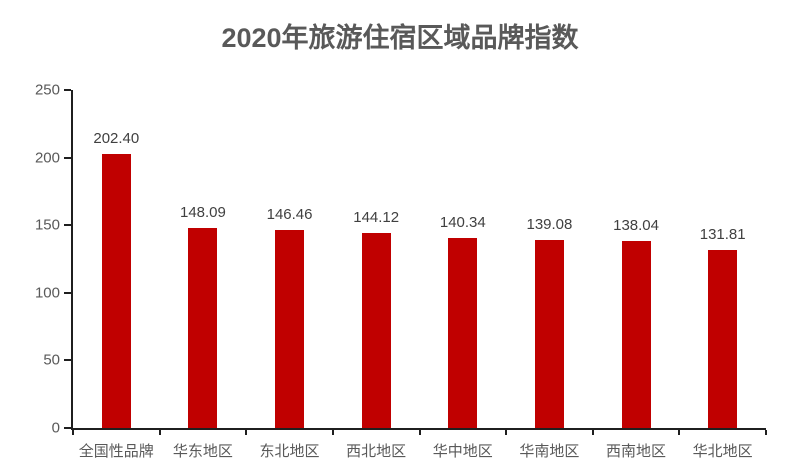 This screenshot has height=475, width=800. What do you see at coordinates (72, 260) in the screenshot?
I see `y-axis-line` at bounding box center [72, 260].